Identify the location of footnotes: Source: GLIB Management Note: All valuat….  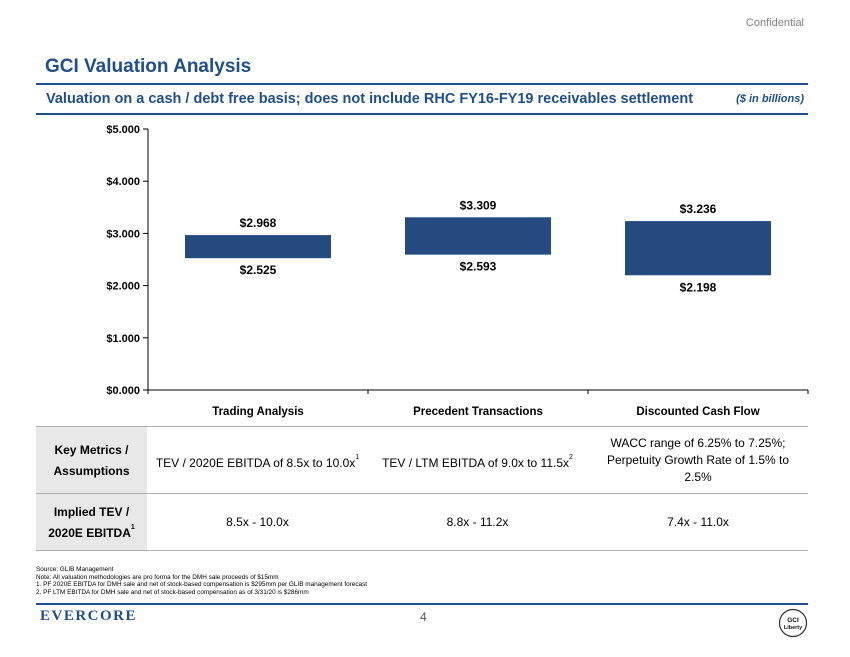
(201, 581).